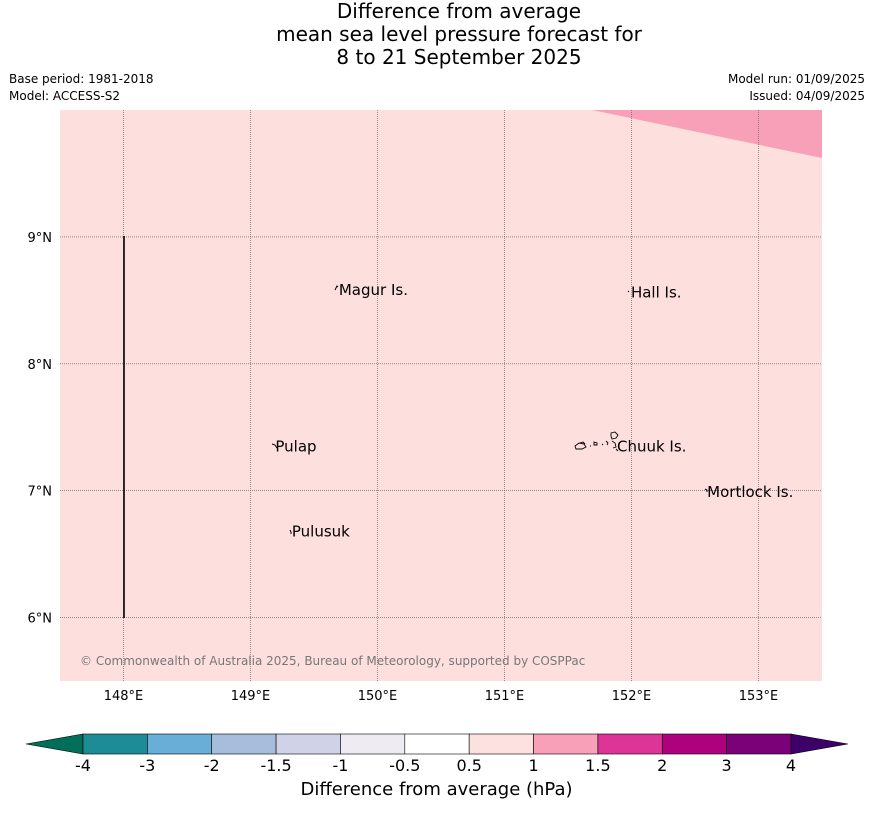 Image resolution: width=873 pixels, height=816 pixels. I want to click on colorbar-tick-label: -3, so click(147, 765).